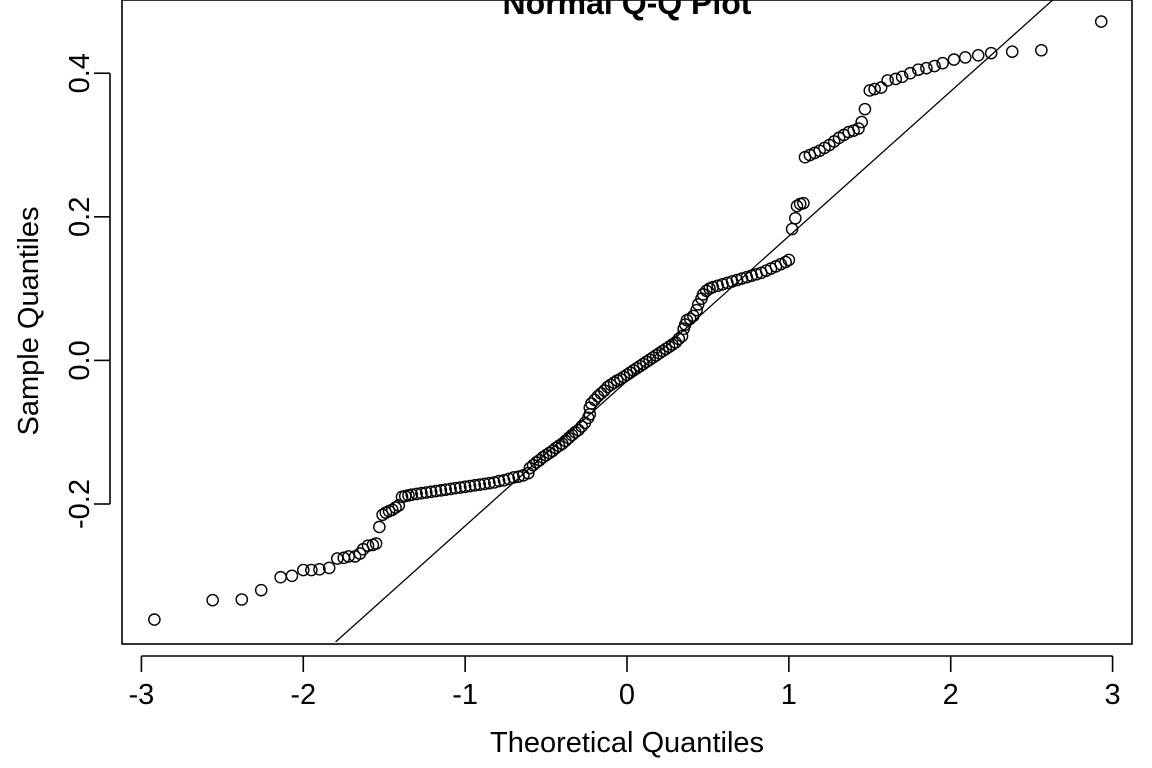  Describe the element at coordinates (80, 73) in the screenshot. I see `y-tick-label: 0.4` at that location.